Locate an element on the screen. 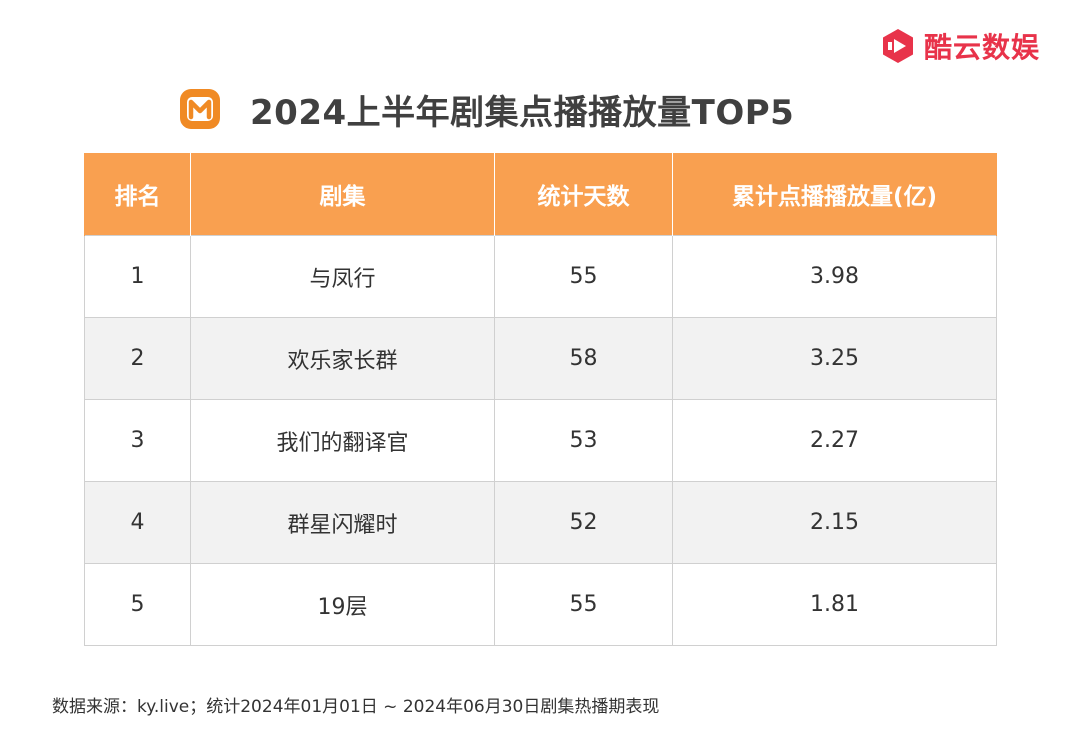  cell-days: 53 is located at coordinates (583, 440).